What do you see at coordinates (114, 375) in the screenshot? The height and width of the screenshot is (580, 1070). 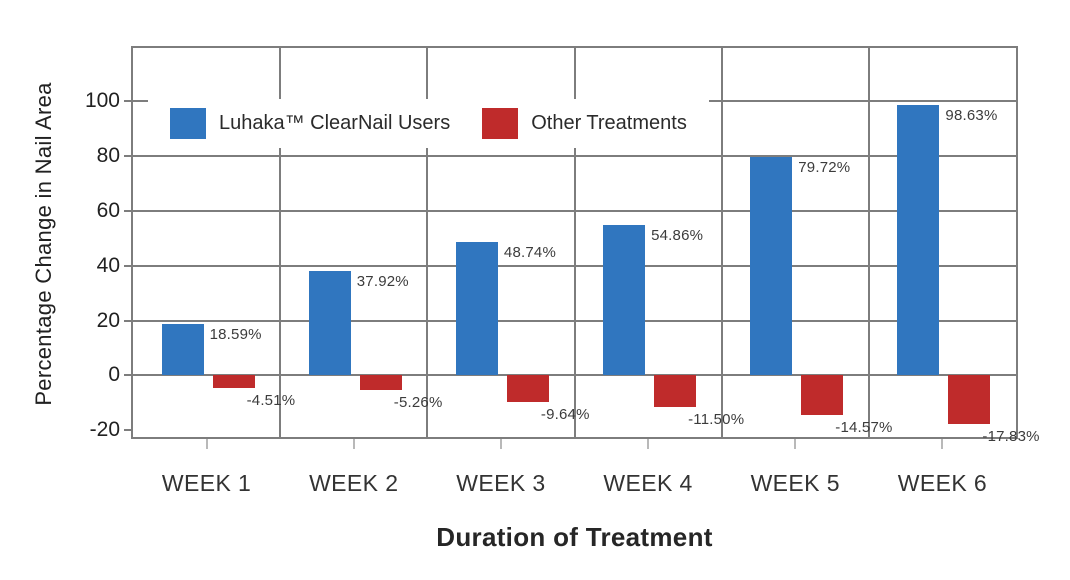 I see `y-tick-label-0: 0` at bounding box center [114, 375].